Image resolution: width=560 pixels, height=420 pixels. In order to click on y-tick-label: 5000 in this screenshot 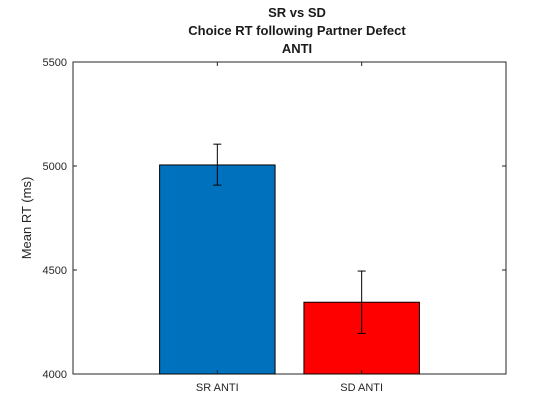, I will do `click(55, 167)`.